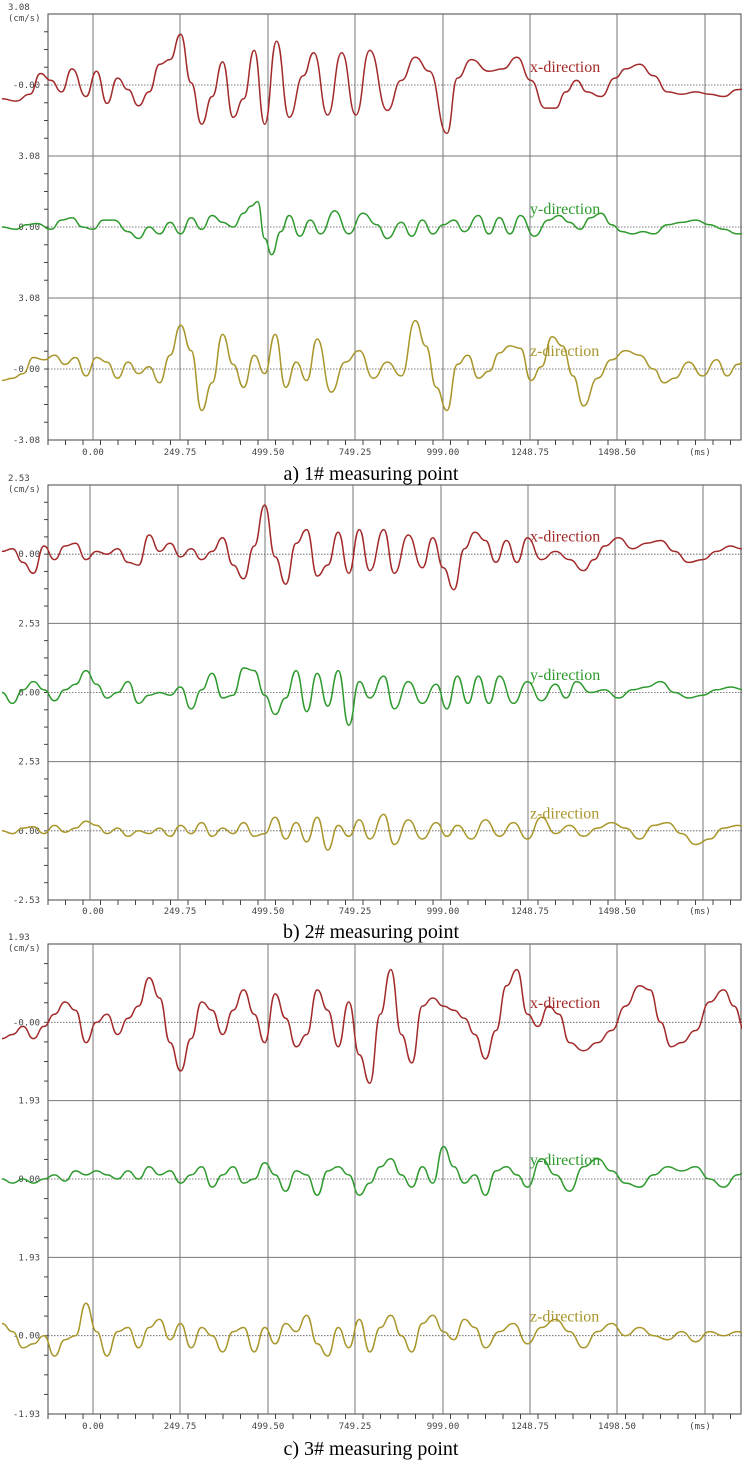  I want to click on panel-caption: c) 3# measuring point, so click(371, 1449).